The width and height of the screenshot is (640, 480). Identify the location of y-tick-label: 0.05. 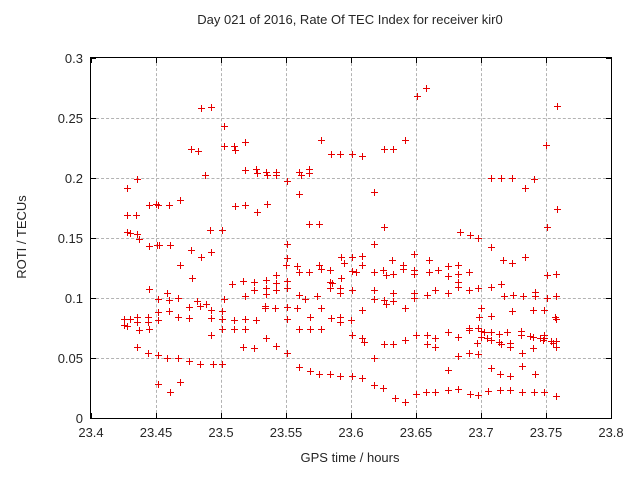
(70, 358).